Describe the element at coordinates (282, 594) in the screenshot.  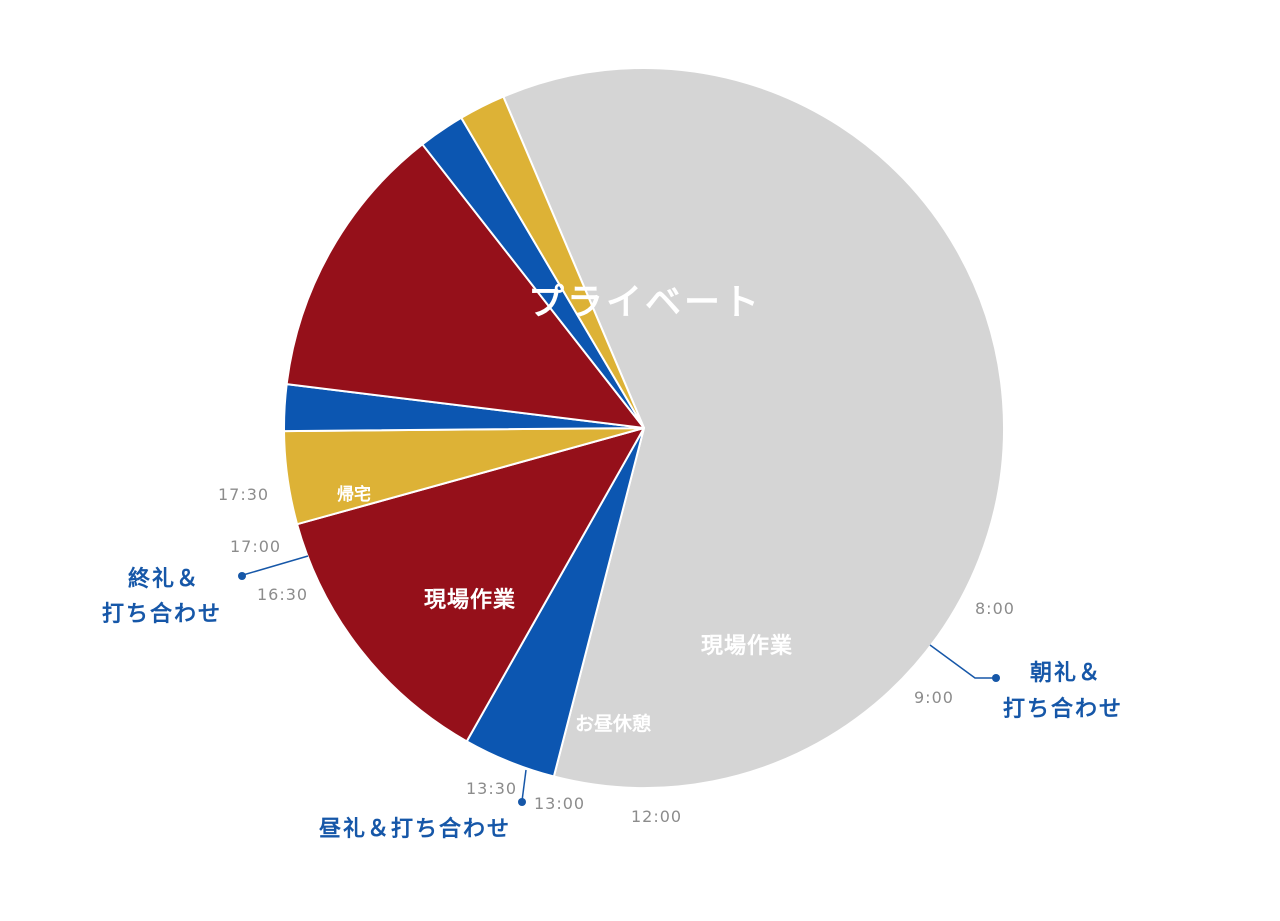
I see `time-label: 16:30` at that location.